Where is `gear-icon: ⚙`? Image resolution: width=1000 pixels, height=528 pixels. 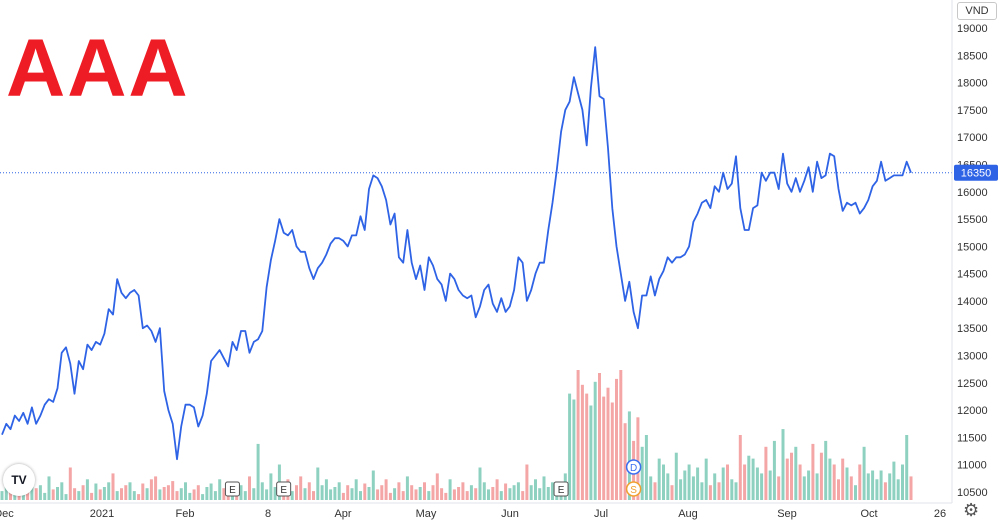
gear-icon: ⚙ is located at coordinates (971, 510).